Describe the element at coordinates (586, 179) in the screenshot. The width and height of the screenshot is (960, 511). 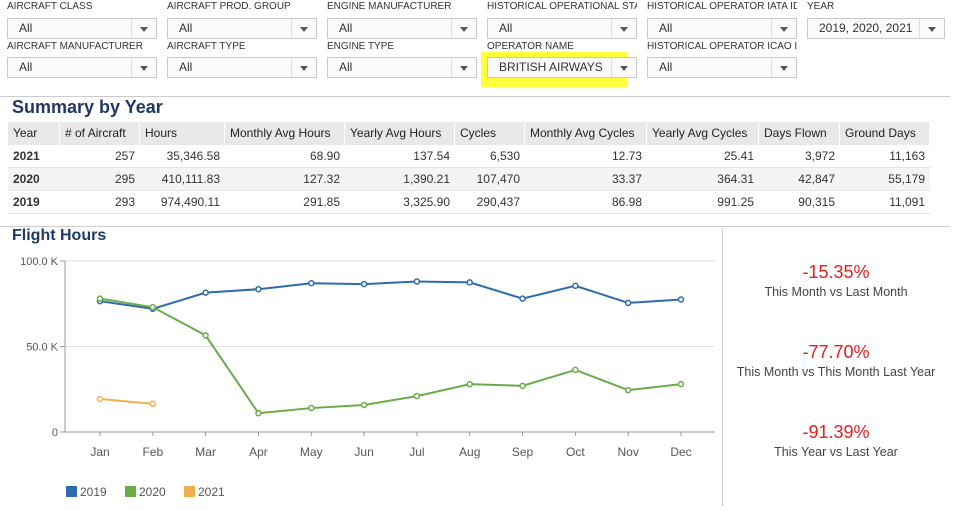
I see `table-cell: 33.37` at that location.